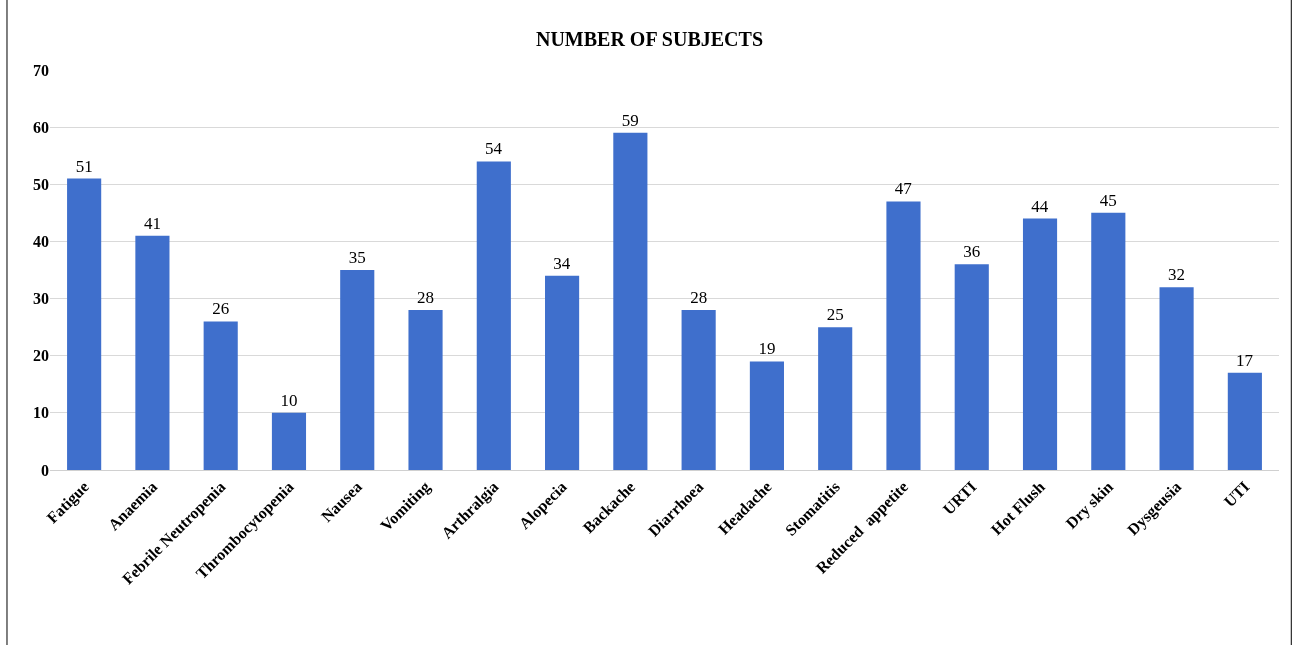 The height and width of the screenshot is (645, 1299). What do you see at coordinates (835, 315) in the screenshot?
I see `data-label: 25` at bounding box center [835, 315].